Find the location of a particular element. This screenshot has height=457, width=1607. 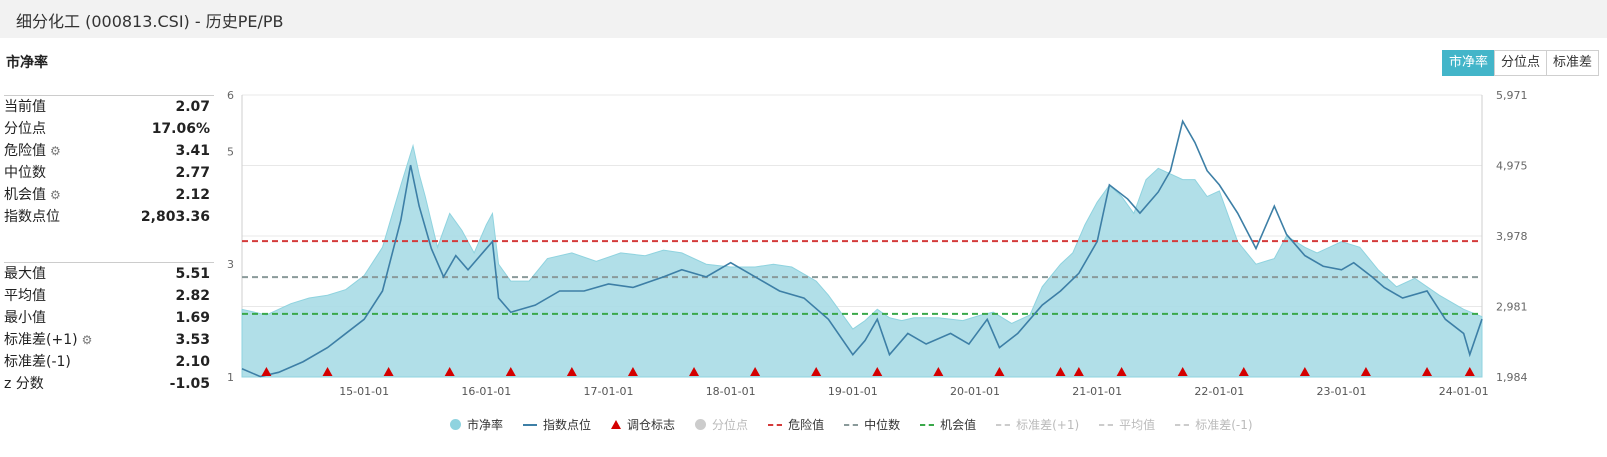

y-right-tick-label: 3,978 is located at coordinates (1512, 236).